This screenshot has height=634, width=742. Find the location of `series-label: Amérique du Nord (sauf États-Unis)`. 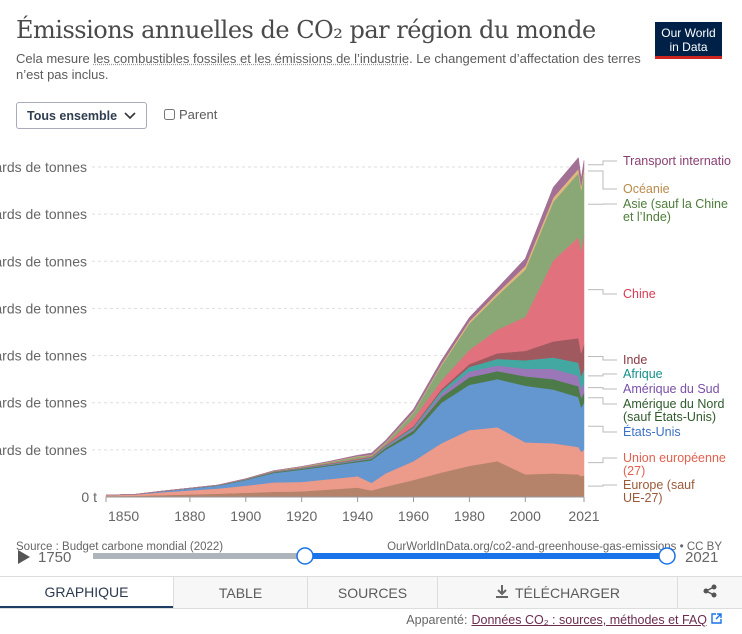

series-label: Amérique du Nord (sauf États-Unis) is located at coordinates (673, 411).